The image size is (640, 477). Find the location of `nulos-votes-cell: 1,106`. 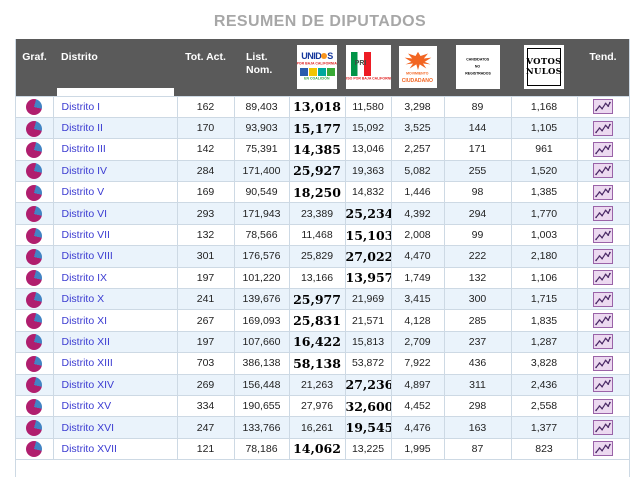

nulos-votes-cell: 1,106 is located at coordinates (544, 278).